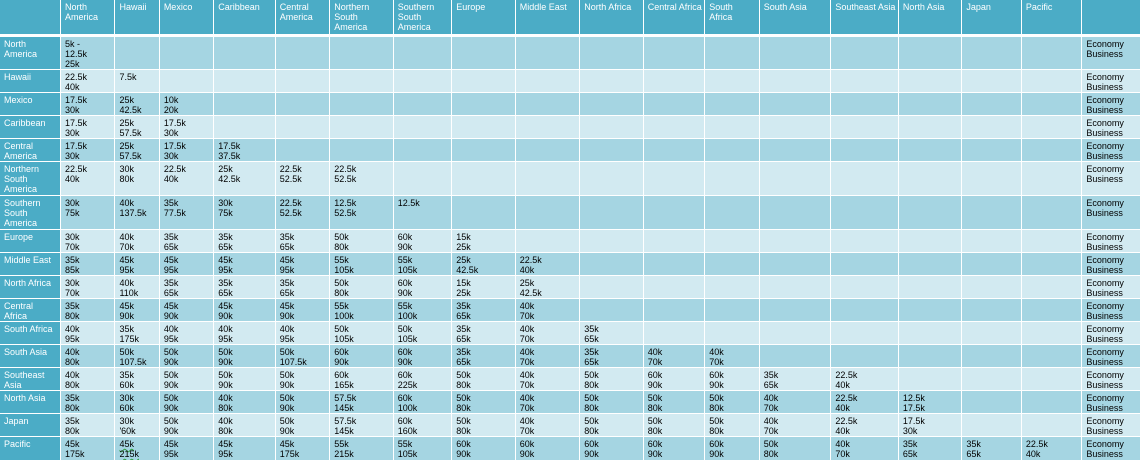  Describe the element at coordinates (133, 213) in the screenshot. I see `business-value: 137.5k` at that location.